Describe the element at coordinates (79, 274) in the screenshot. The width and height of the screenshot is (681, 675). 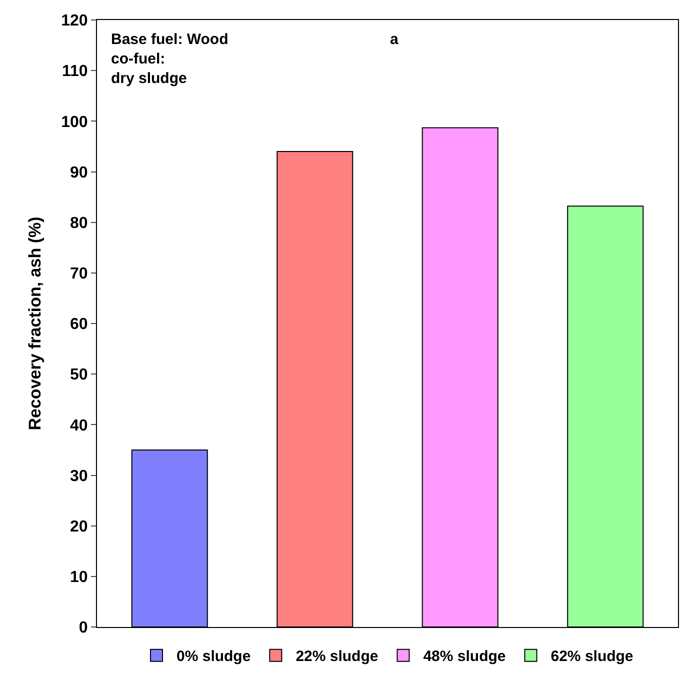
I see `y-tick-label: 70` at that location.